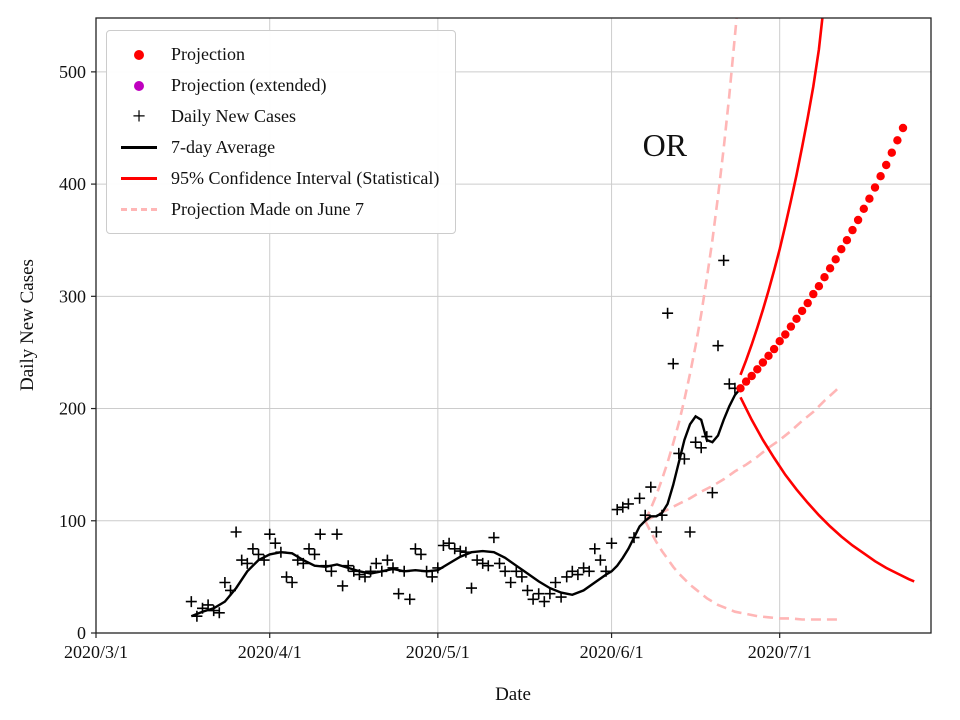  Describe the element at coordinates (270, 652) in the screenshot. I see `x-tick-label: 2020/4/1` at that location.